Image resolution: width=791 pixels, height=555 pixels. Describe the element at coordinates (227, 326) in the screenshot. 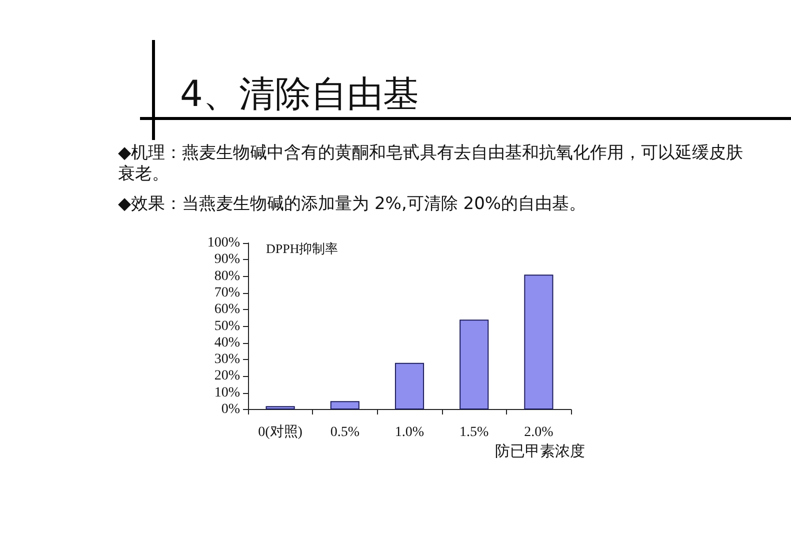

I see `y-tick-label: 50%` at that location.